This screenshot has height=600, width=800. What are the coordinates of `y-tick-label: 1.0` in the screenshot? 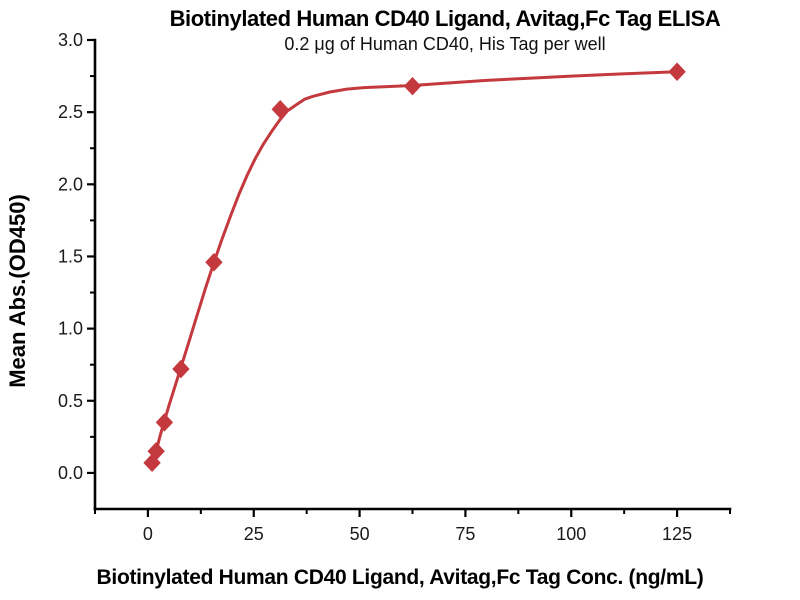 It's located at (70, 329).